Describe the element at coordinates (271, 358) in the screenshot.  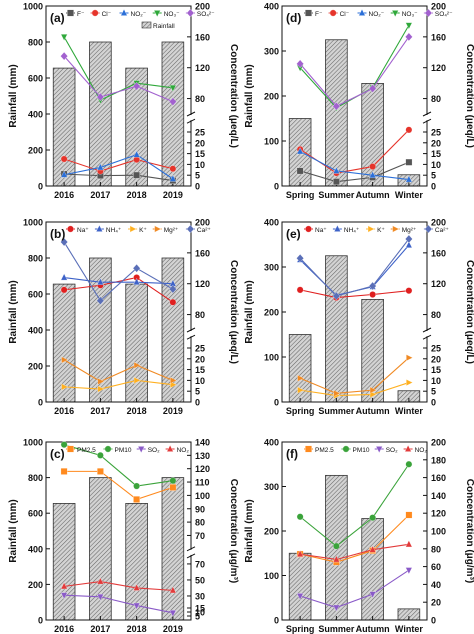
I see `left-tick-label: 100` at that location.